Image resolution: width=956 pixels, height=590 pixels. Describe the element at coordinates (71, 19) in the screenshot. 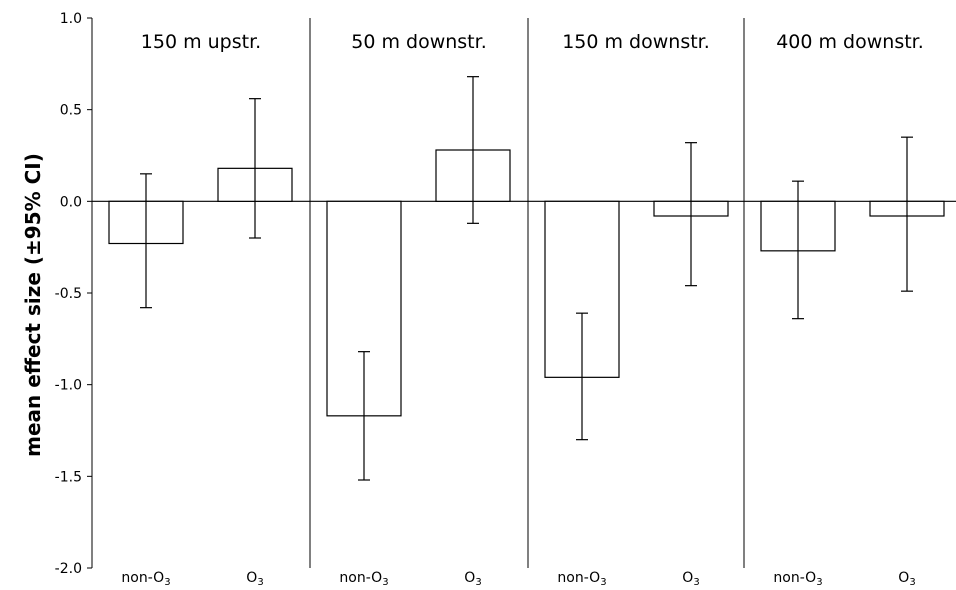

I see `y-tick-label: 1.0` at that location.